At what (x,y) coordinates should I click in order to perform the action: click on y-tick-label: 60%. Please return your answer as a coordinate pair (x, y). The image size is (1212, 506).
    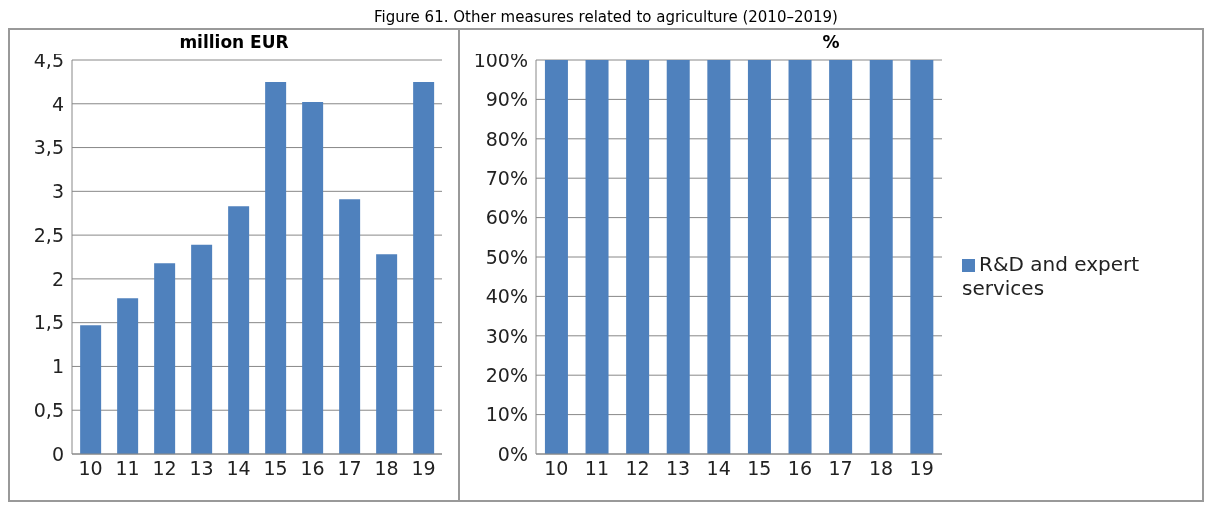
    Looking at the image, I should click on (506, 217).